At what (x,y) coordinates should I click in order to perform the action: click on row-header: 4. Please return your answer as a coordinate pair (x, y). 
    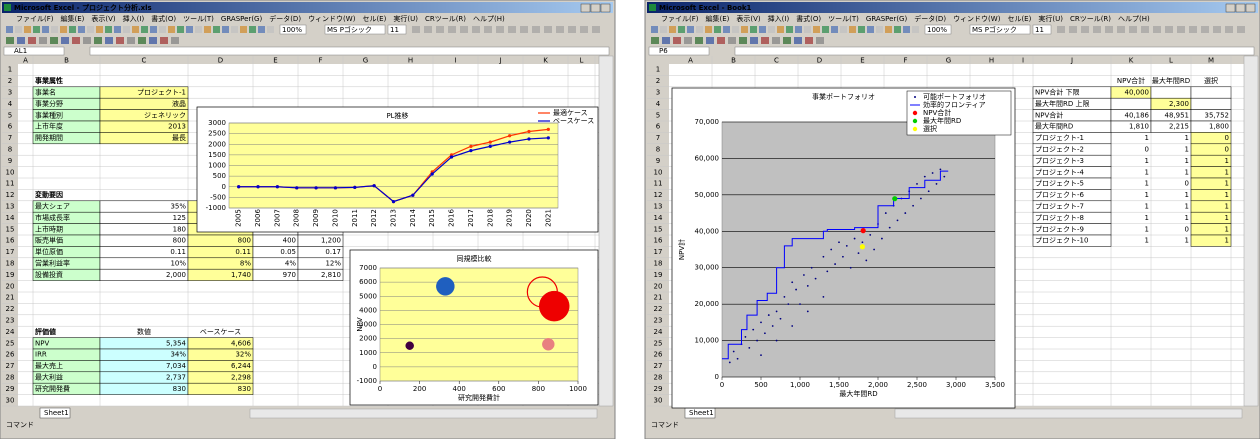
    Looking at the image, I should click on (658, 104).